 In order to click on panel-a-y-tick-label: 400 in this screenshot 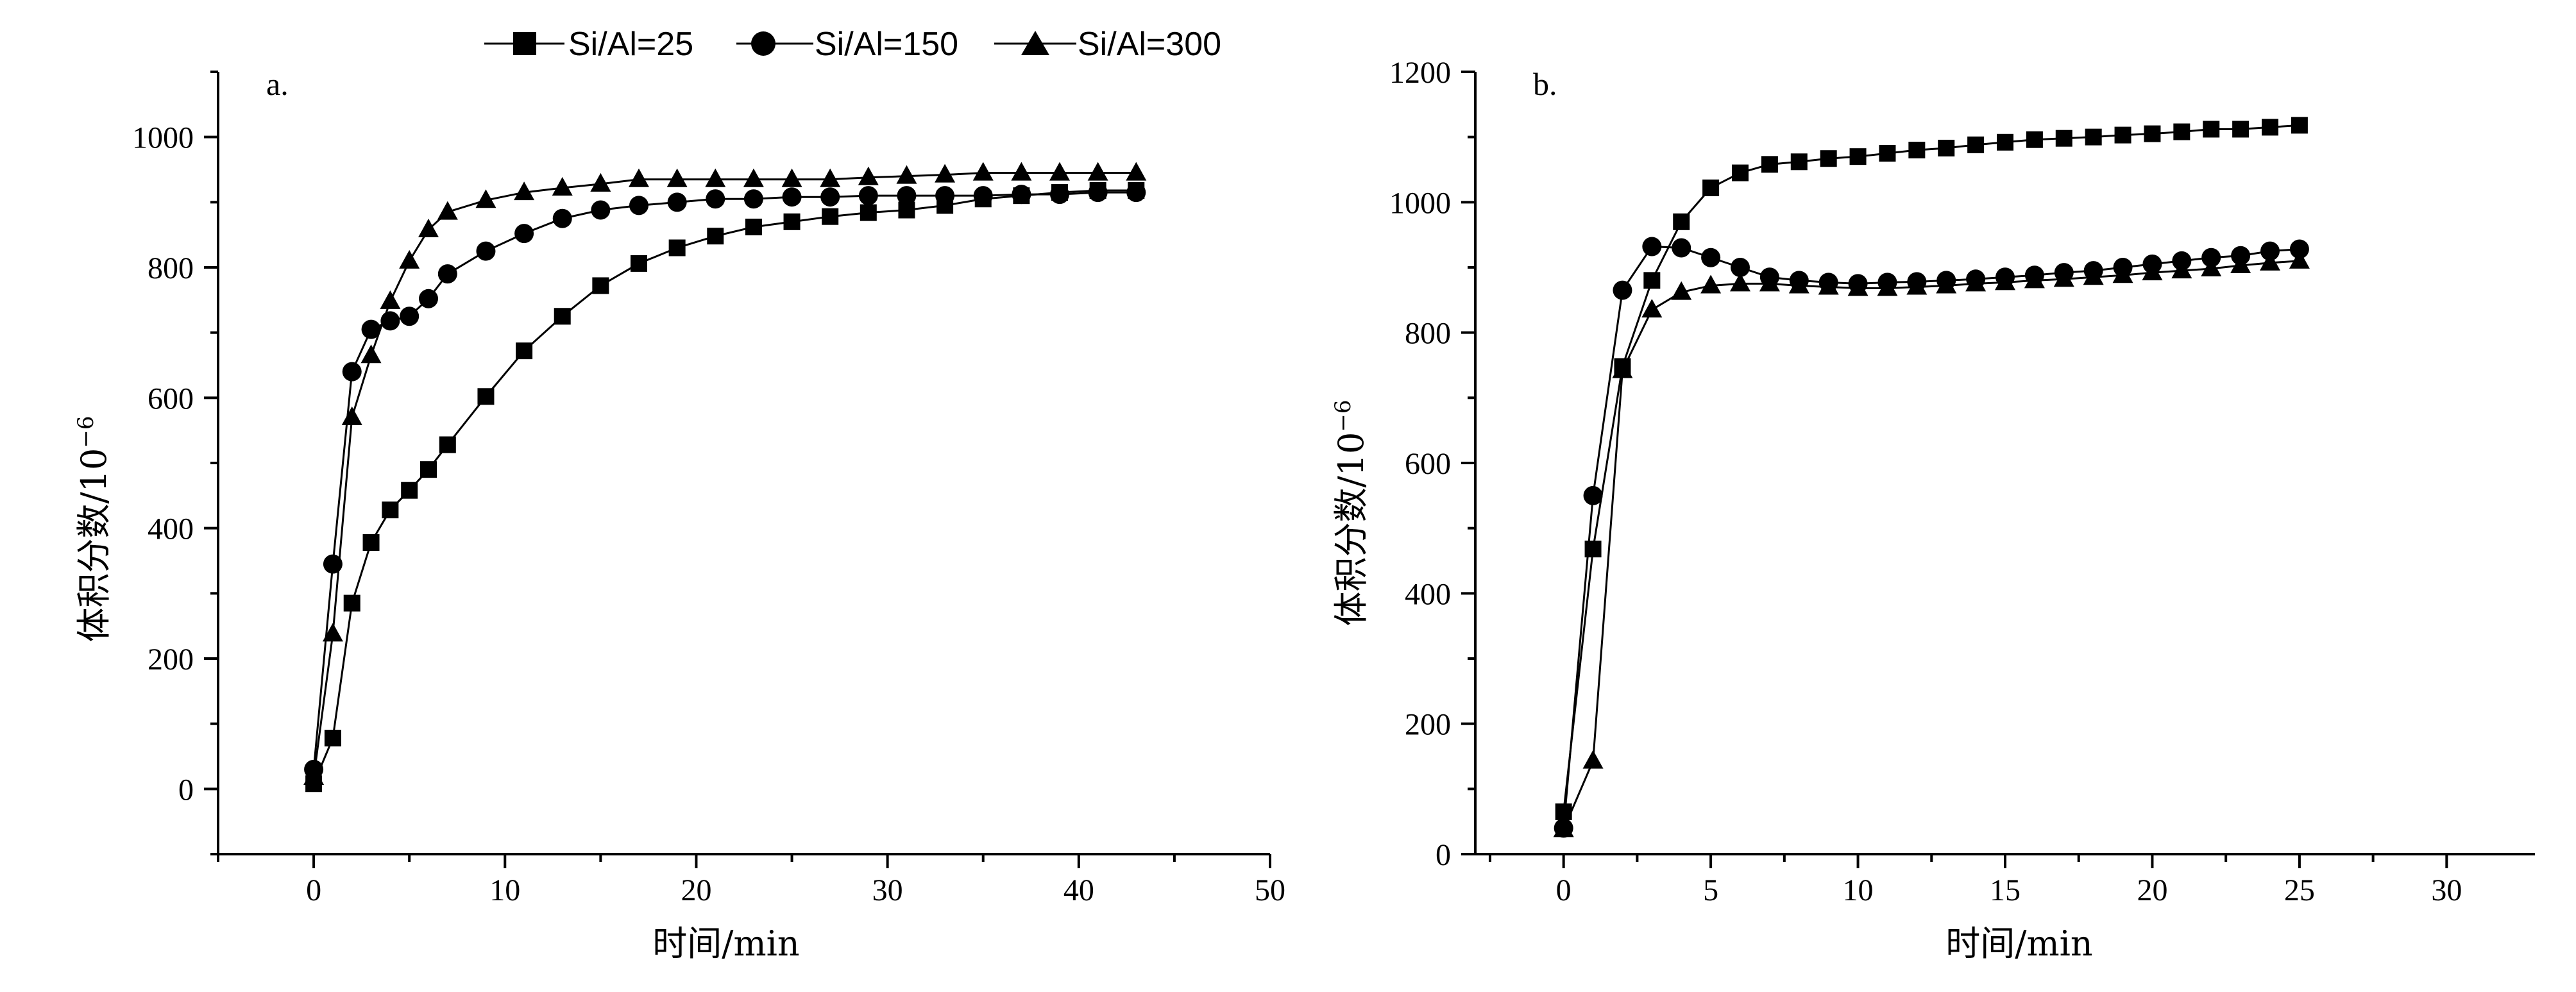, I will do `click(171, 529)`.